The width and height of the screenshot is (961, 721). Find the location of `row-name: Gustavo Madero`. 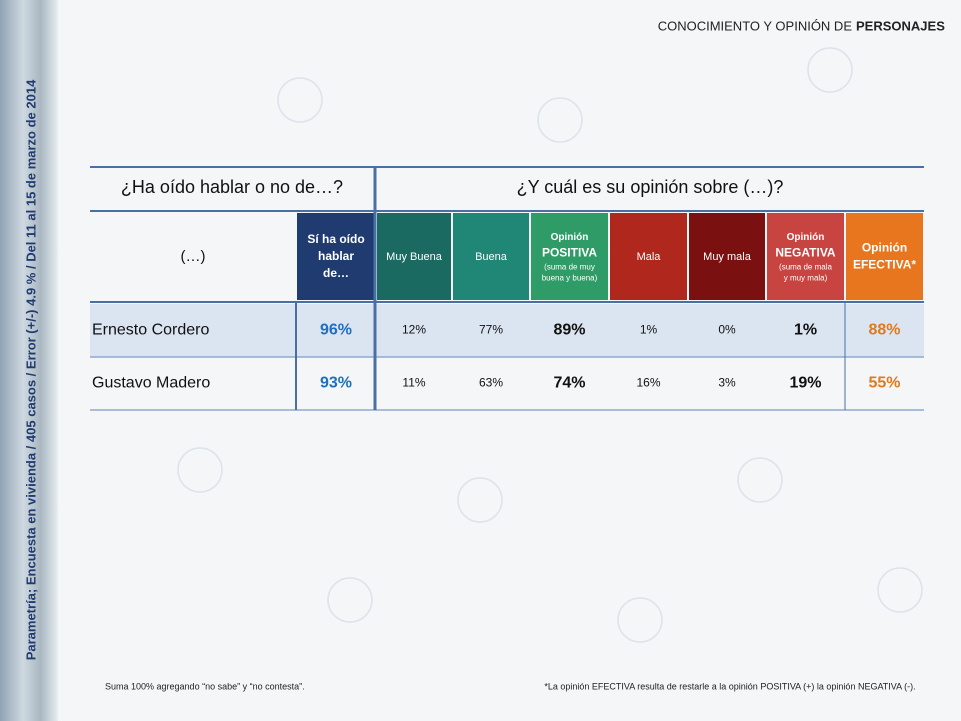

row-name: Gustavo Madero is located at coordinates (151, 383).